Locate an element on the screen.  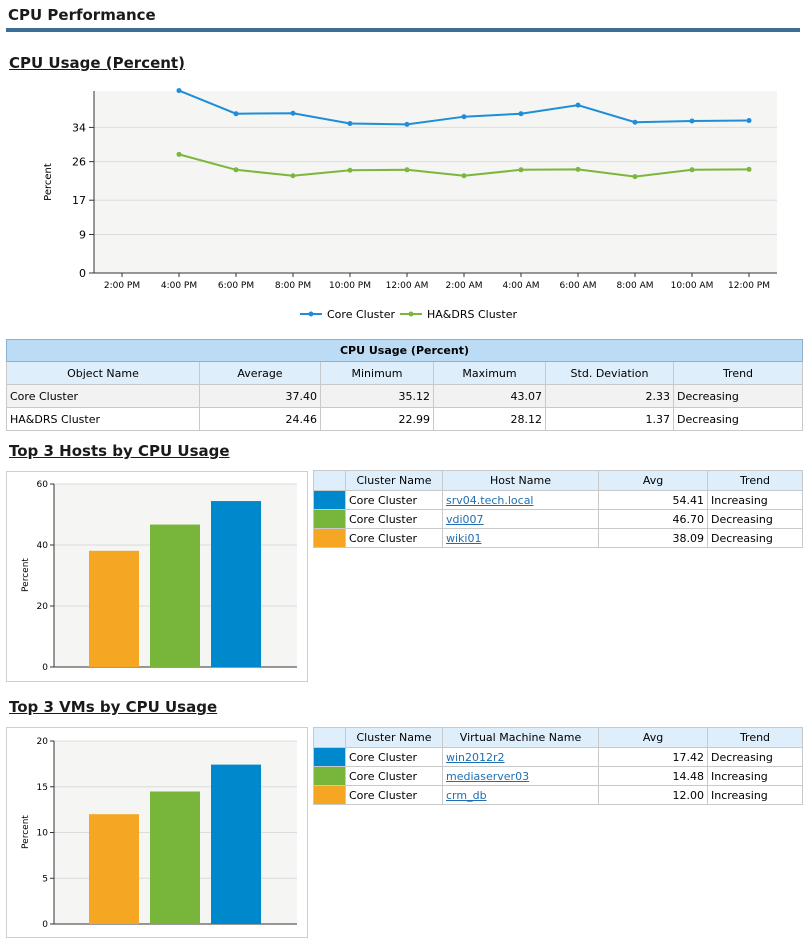
top-hosts-heading: Top 3 Hosts by CPU Usage is located at coordinates (119, 451).